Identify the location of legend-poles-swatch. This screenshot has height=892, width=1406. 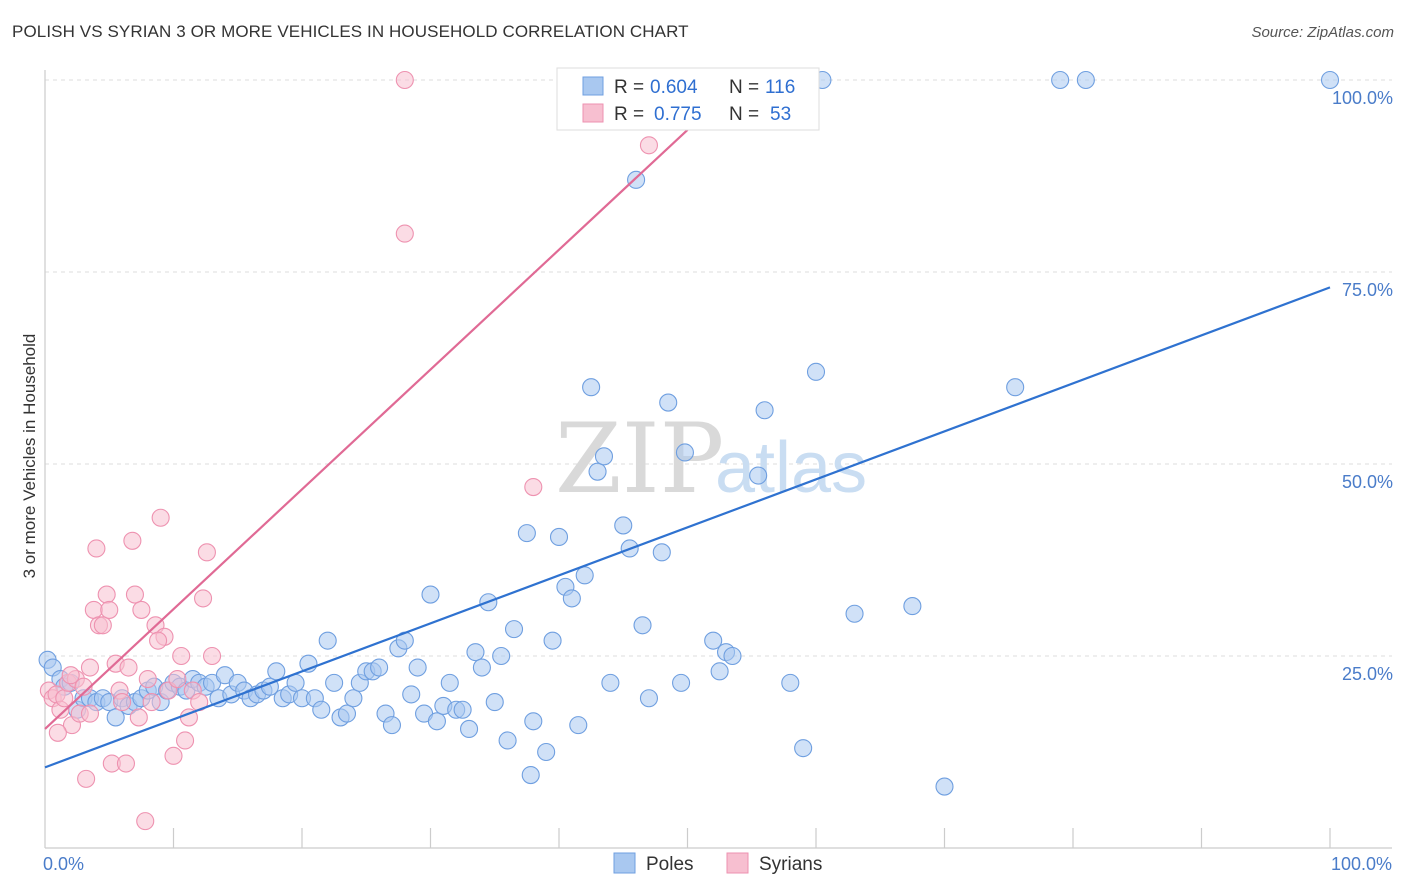
(593, 86).